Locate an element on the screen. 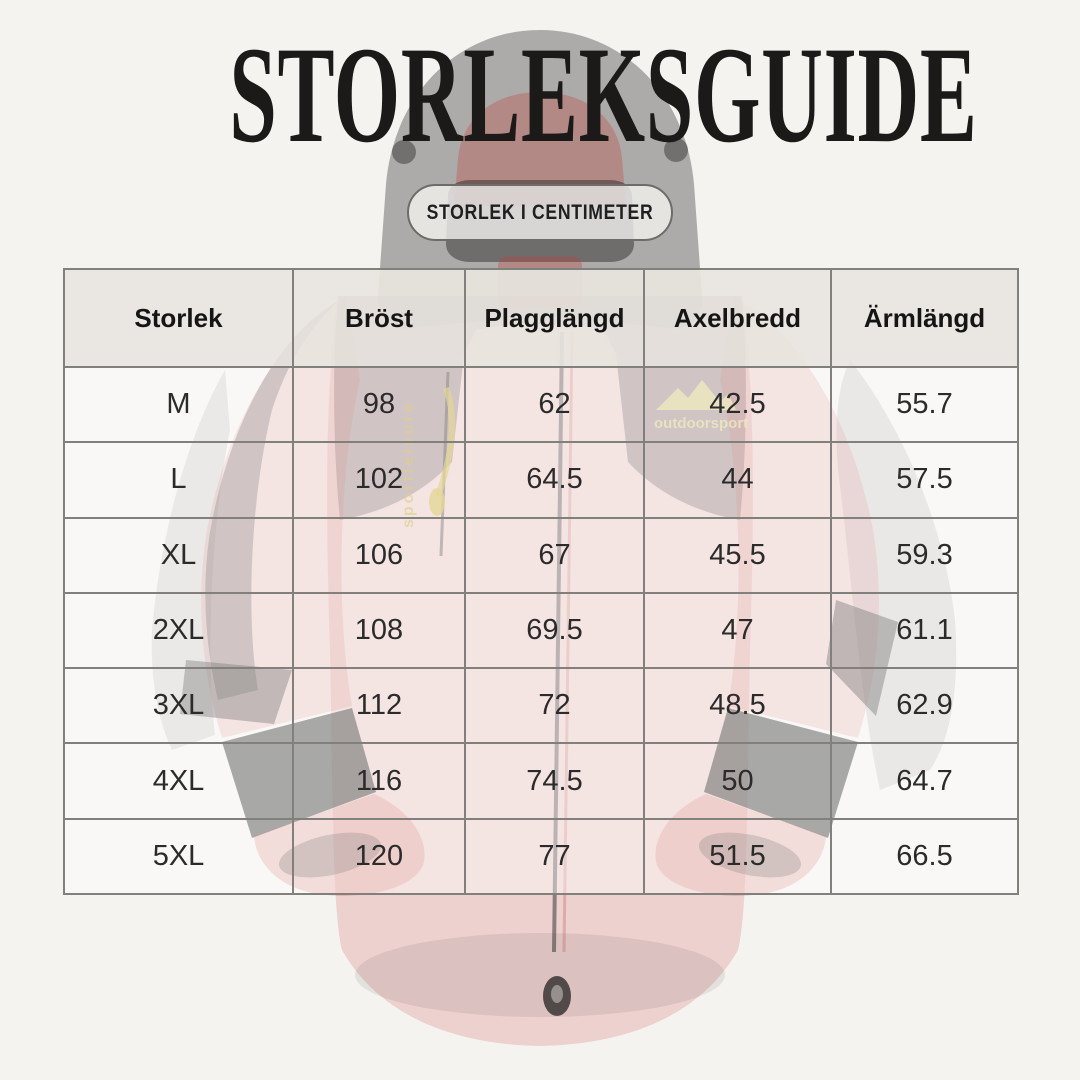 The image size is (1080, 1080). cell-size: 2XL is located at coordinates (178, 630).